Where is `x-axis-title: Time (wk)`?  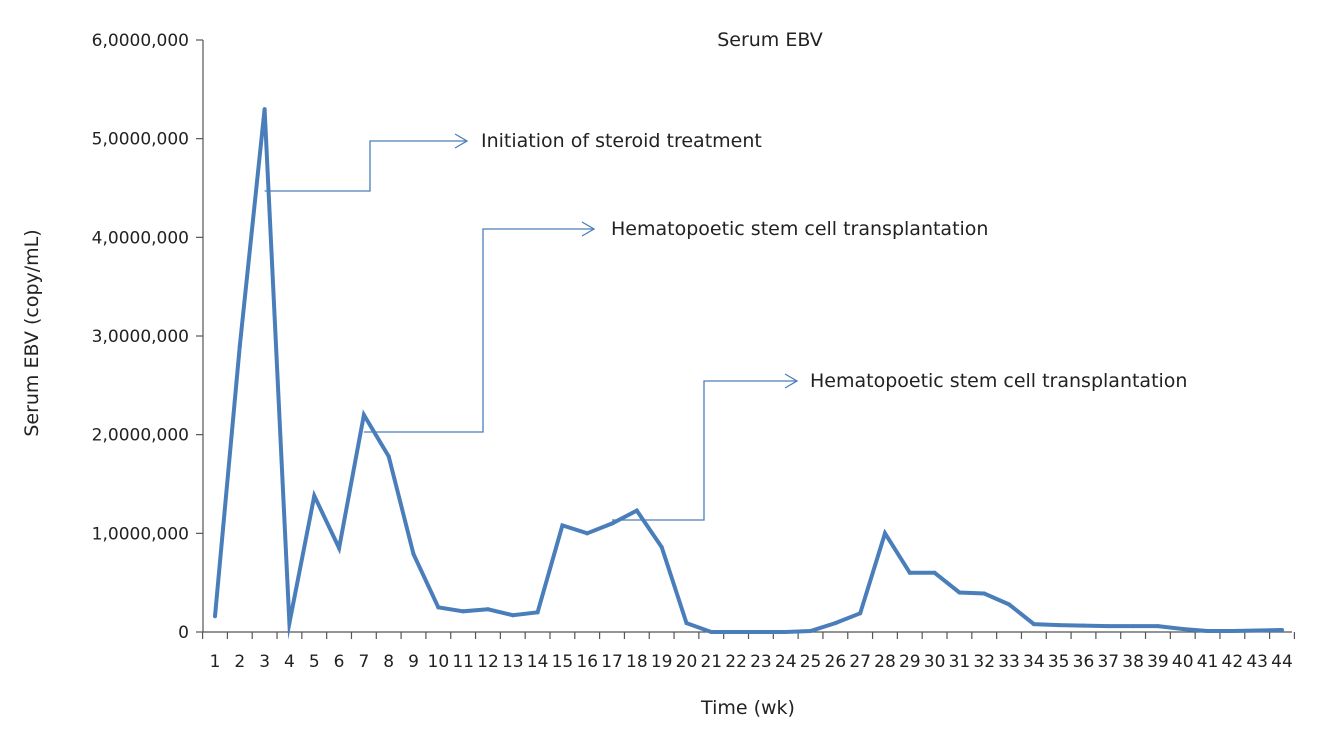 x-axis-title: Time (wk) is located at coordinates (747, 708).